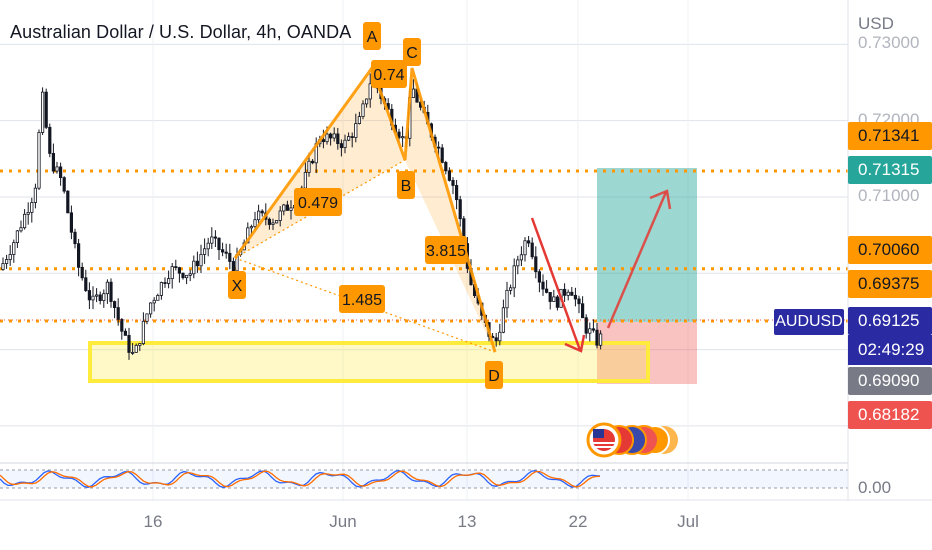  What do you see at coordinates (890, 284) in the screenshot?
I see `price-tag: 0.69375` at bounding box center [890, 284].